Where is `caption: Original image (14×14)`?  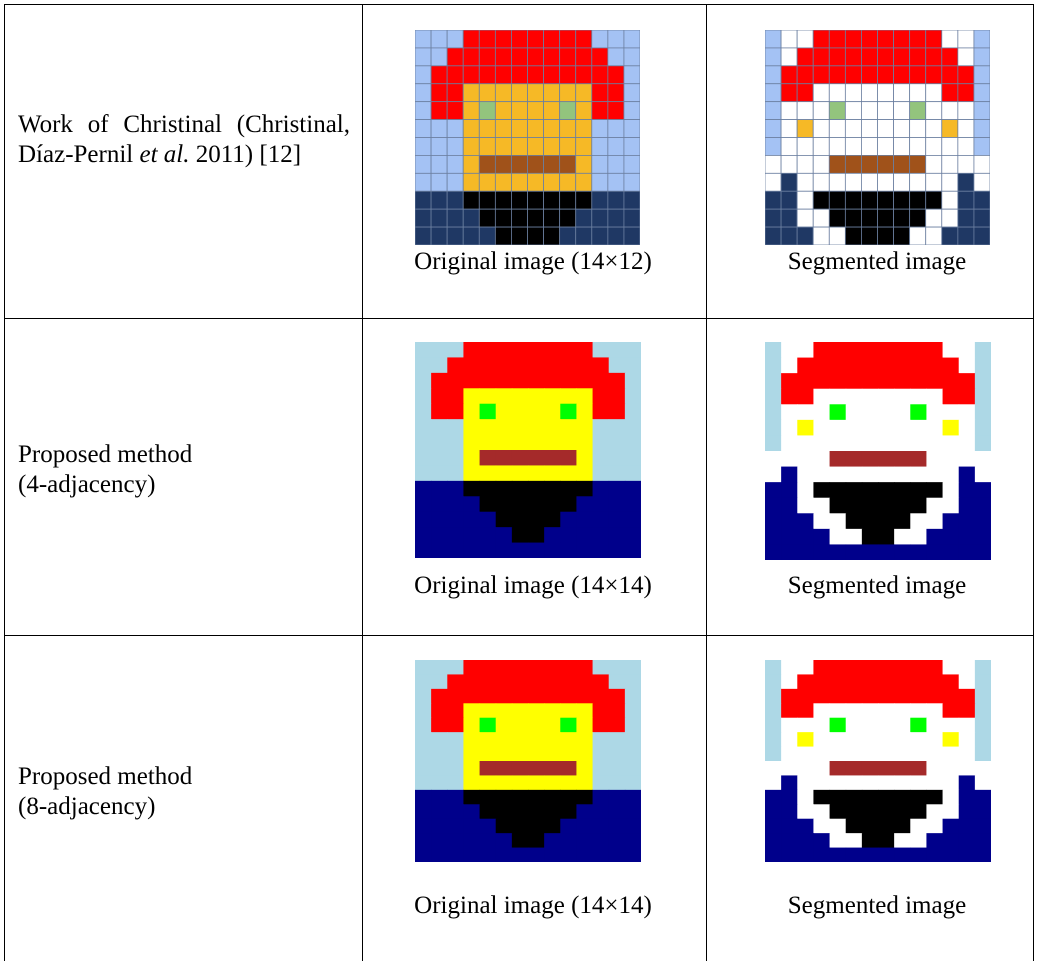 caption: Original image (14×14) is located at coordinates (533, 585).